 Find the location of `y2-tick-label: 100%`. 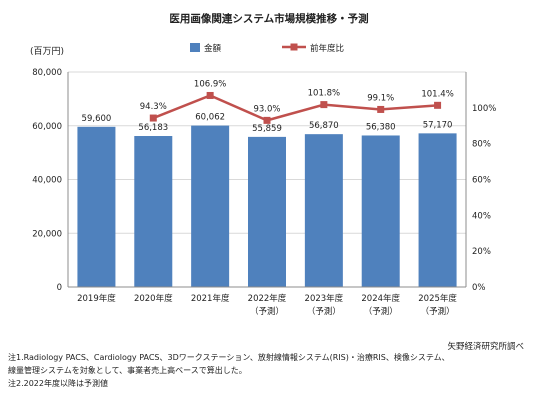

y2-tick-label: 100% is located at coordinates (484, 109).